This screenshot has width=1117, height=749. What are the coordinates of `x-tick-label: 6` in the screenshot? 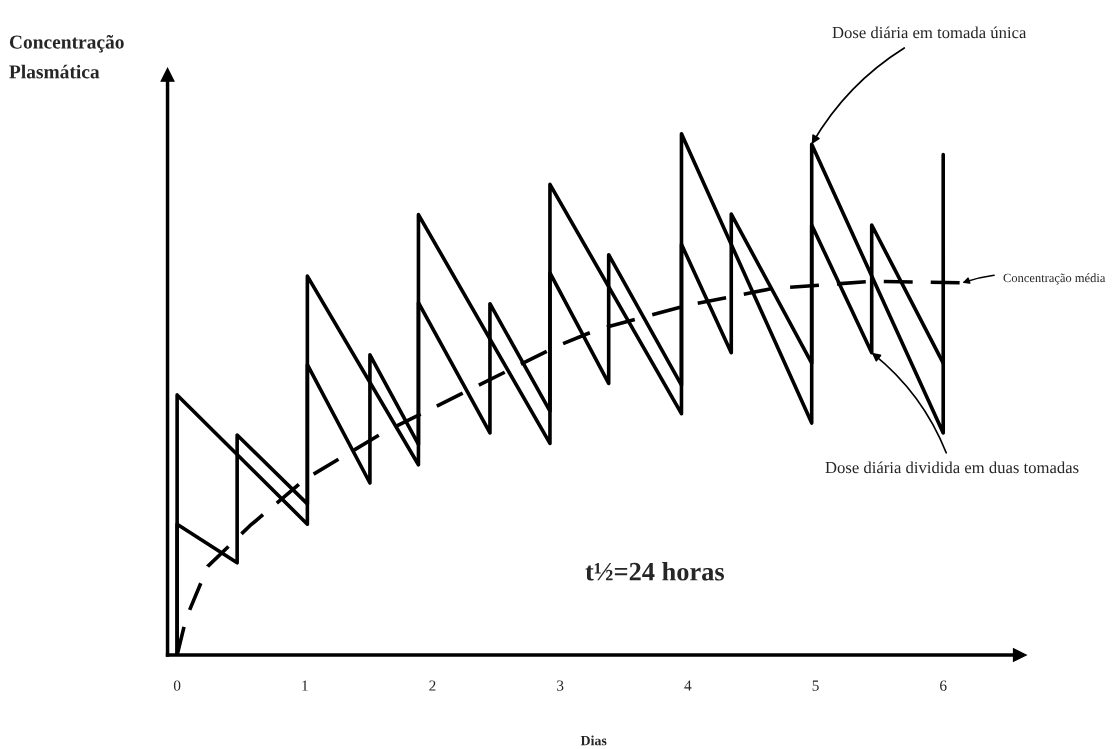 It's located at (943, 685).